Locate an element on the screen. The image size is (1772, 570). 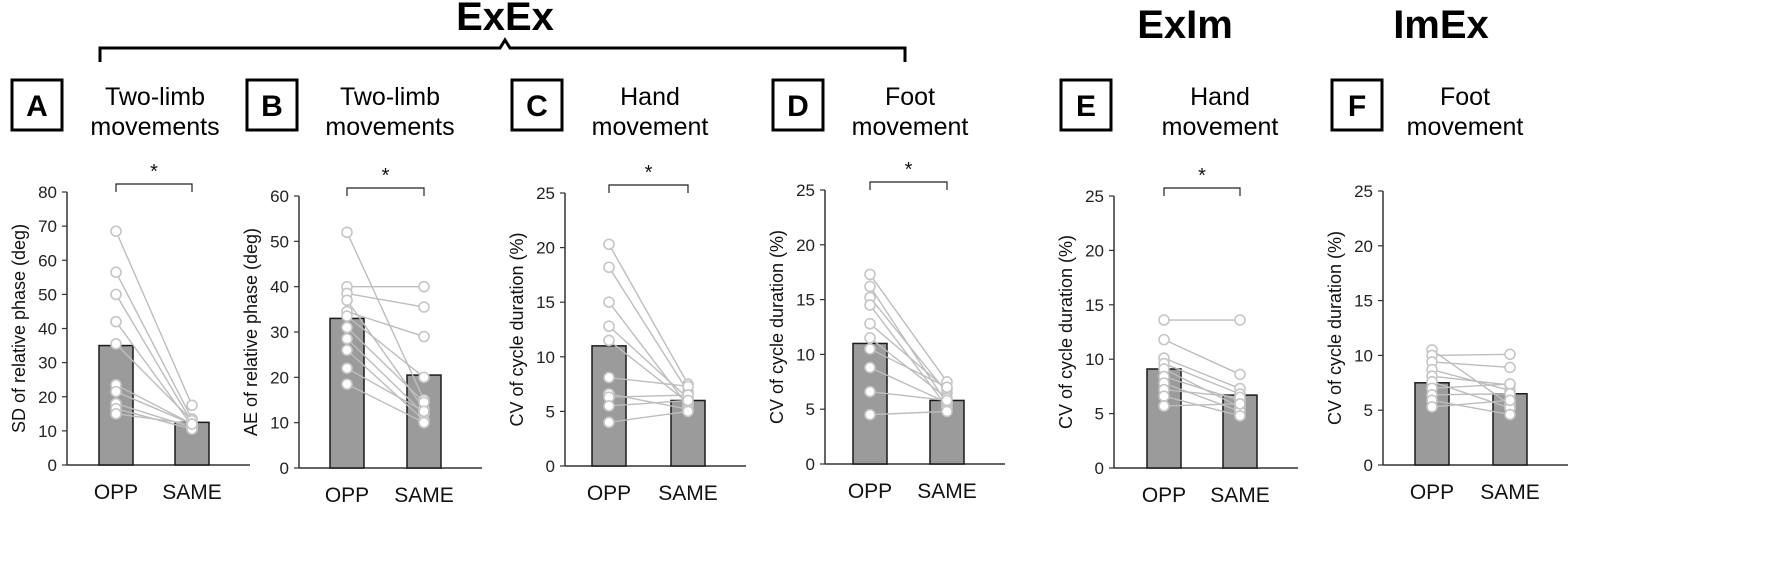
y-tick-label: 40 is located at coordinates (47, 329).